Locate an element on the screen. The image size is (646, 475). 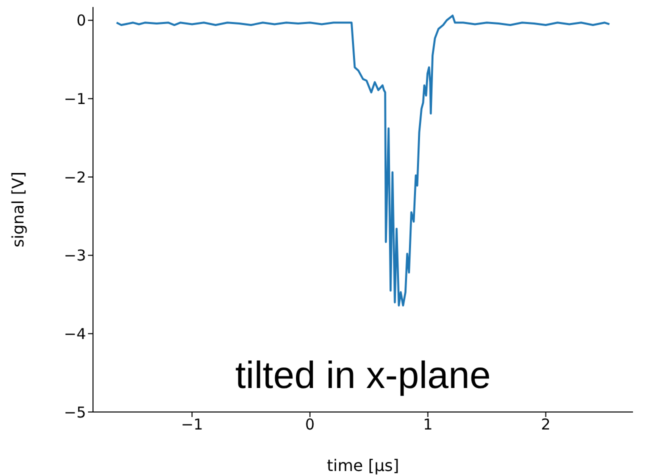
y-axis-title: signal [V] is located at coordinates (18, 210).